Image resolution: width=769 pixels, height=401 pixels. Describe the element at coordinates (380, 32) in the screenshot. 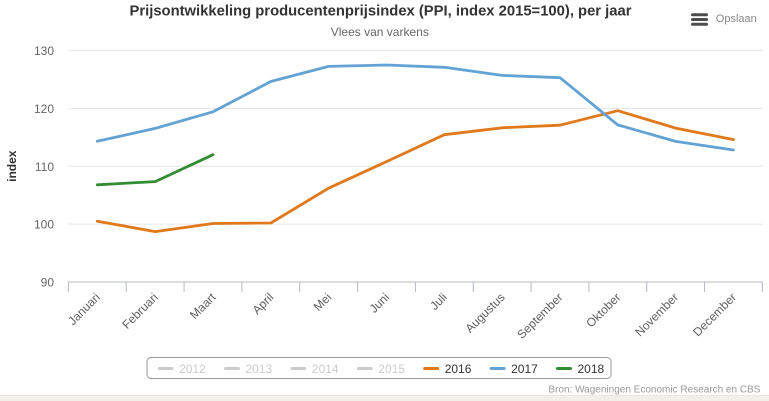

I see `svg-text: Vlees van varkens` at that location.